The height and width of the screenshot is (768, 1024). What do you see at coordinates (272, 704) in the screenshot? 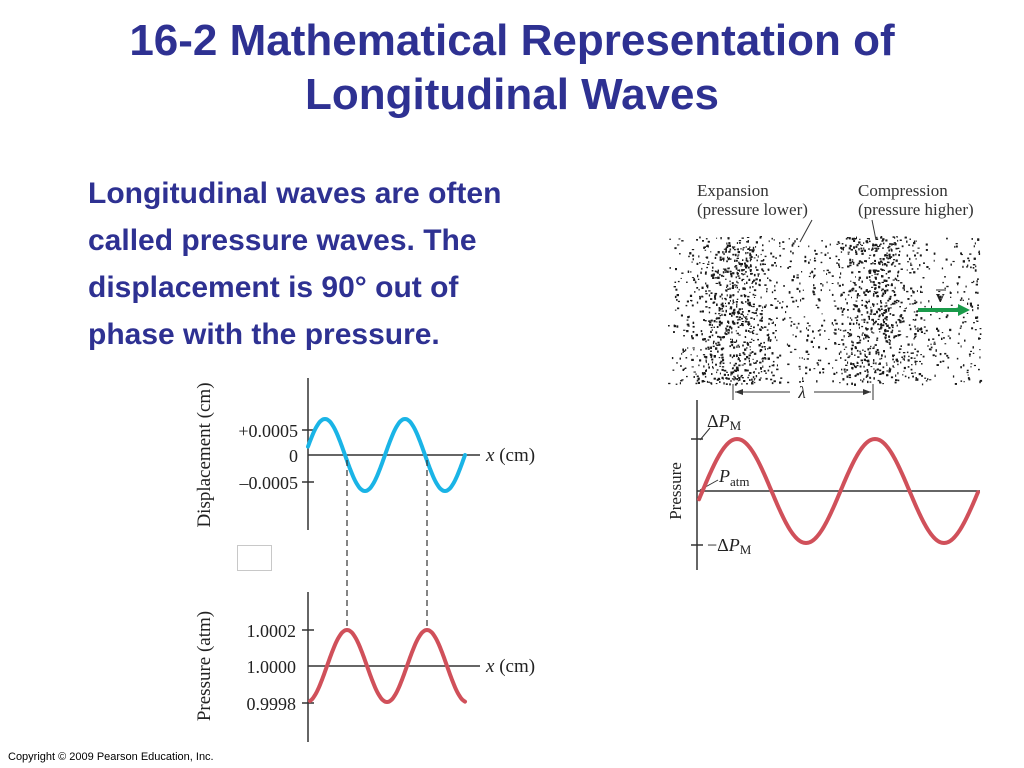
I see `pressure-tick-label-bottom: 0.9998` at bounding box center [272, 704].